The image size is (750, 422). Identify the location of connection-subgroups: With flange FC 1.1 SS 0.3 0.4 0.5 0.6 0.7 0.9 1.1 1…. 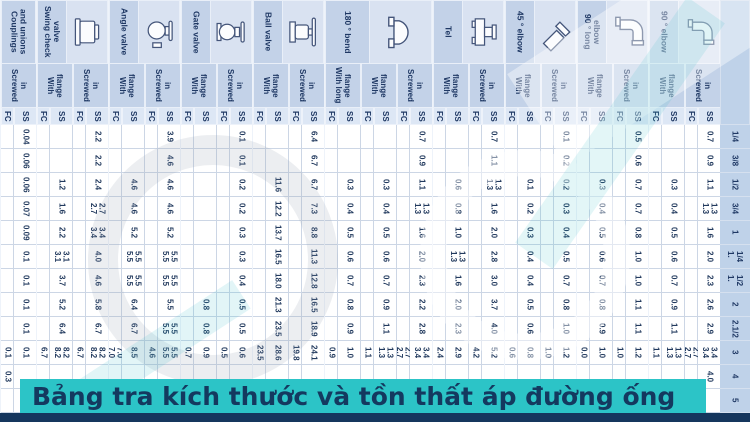
(685, 238).